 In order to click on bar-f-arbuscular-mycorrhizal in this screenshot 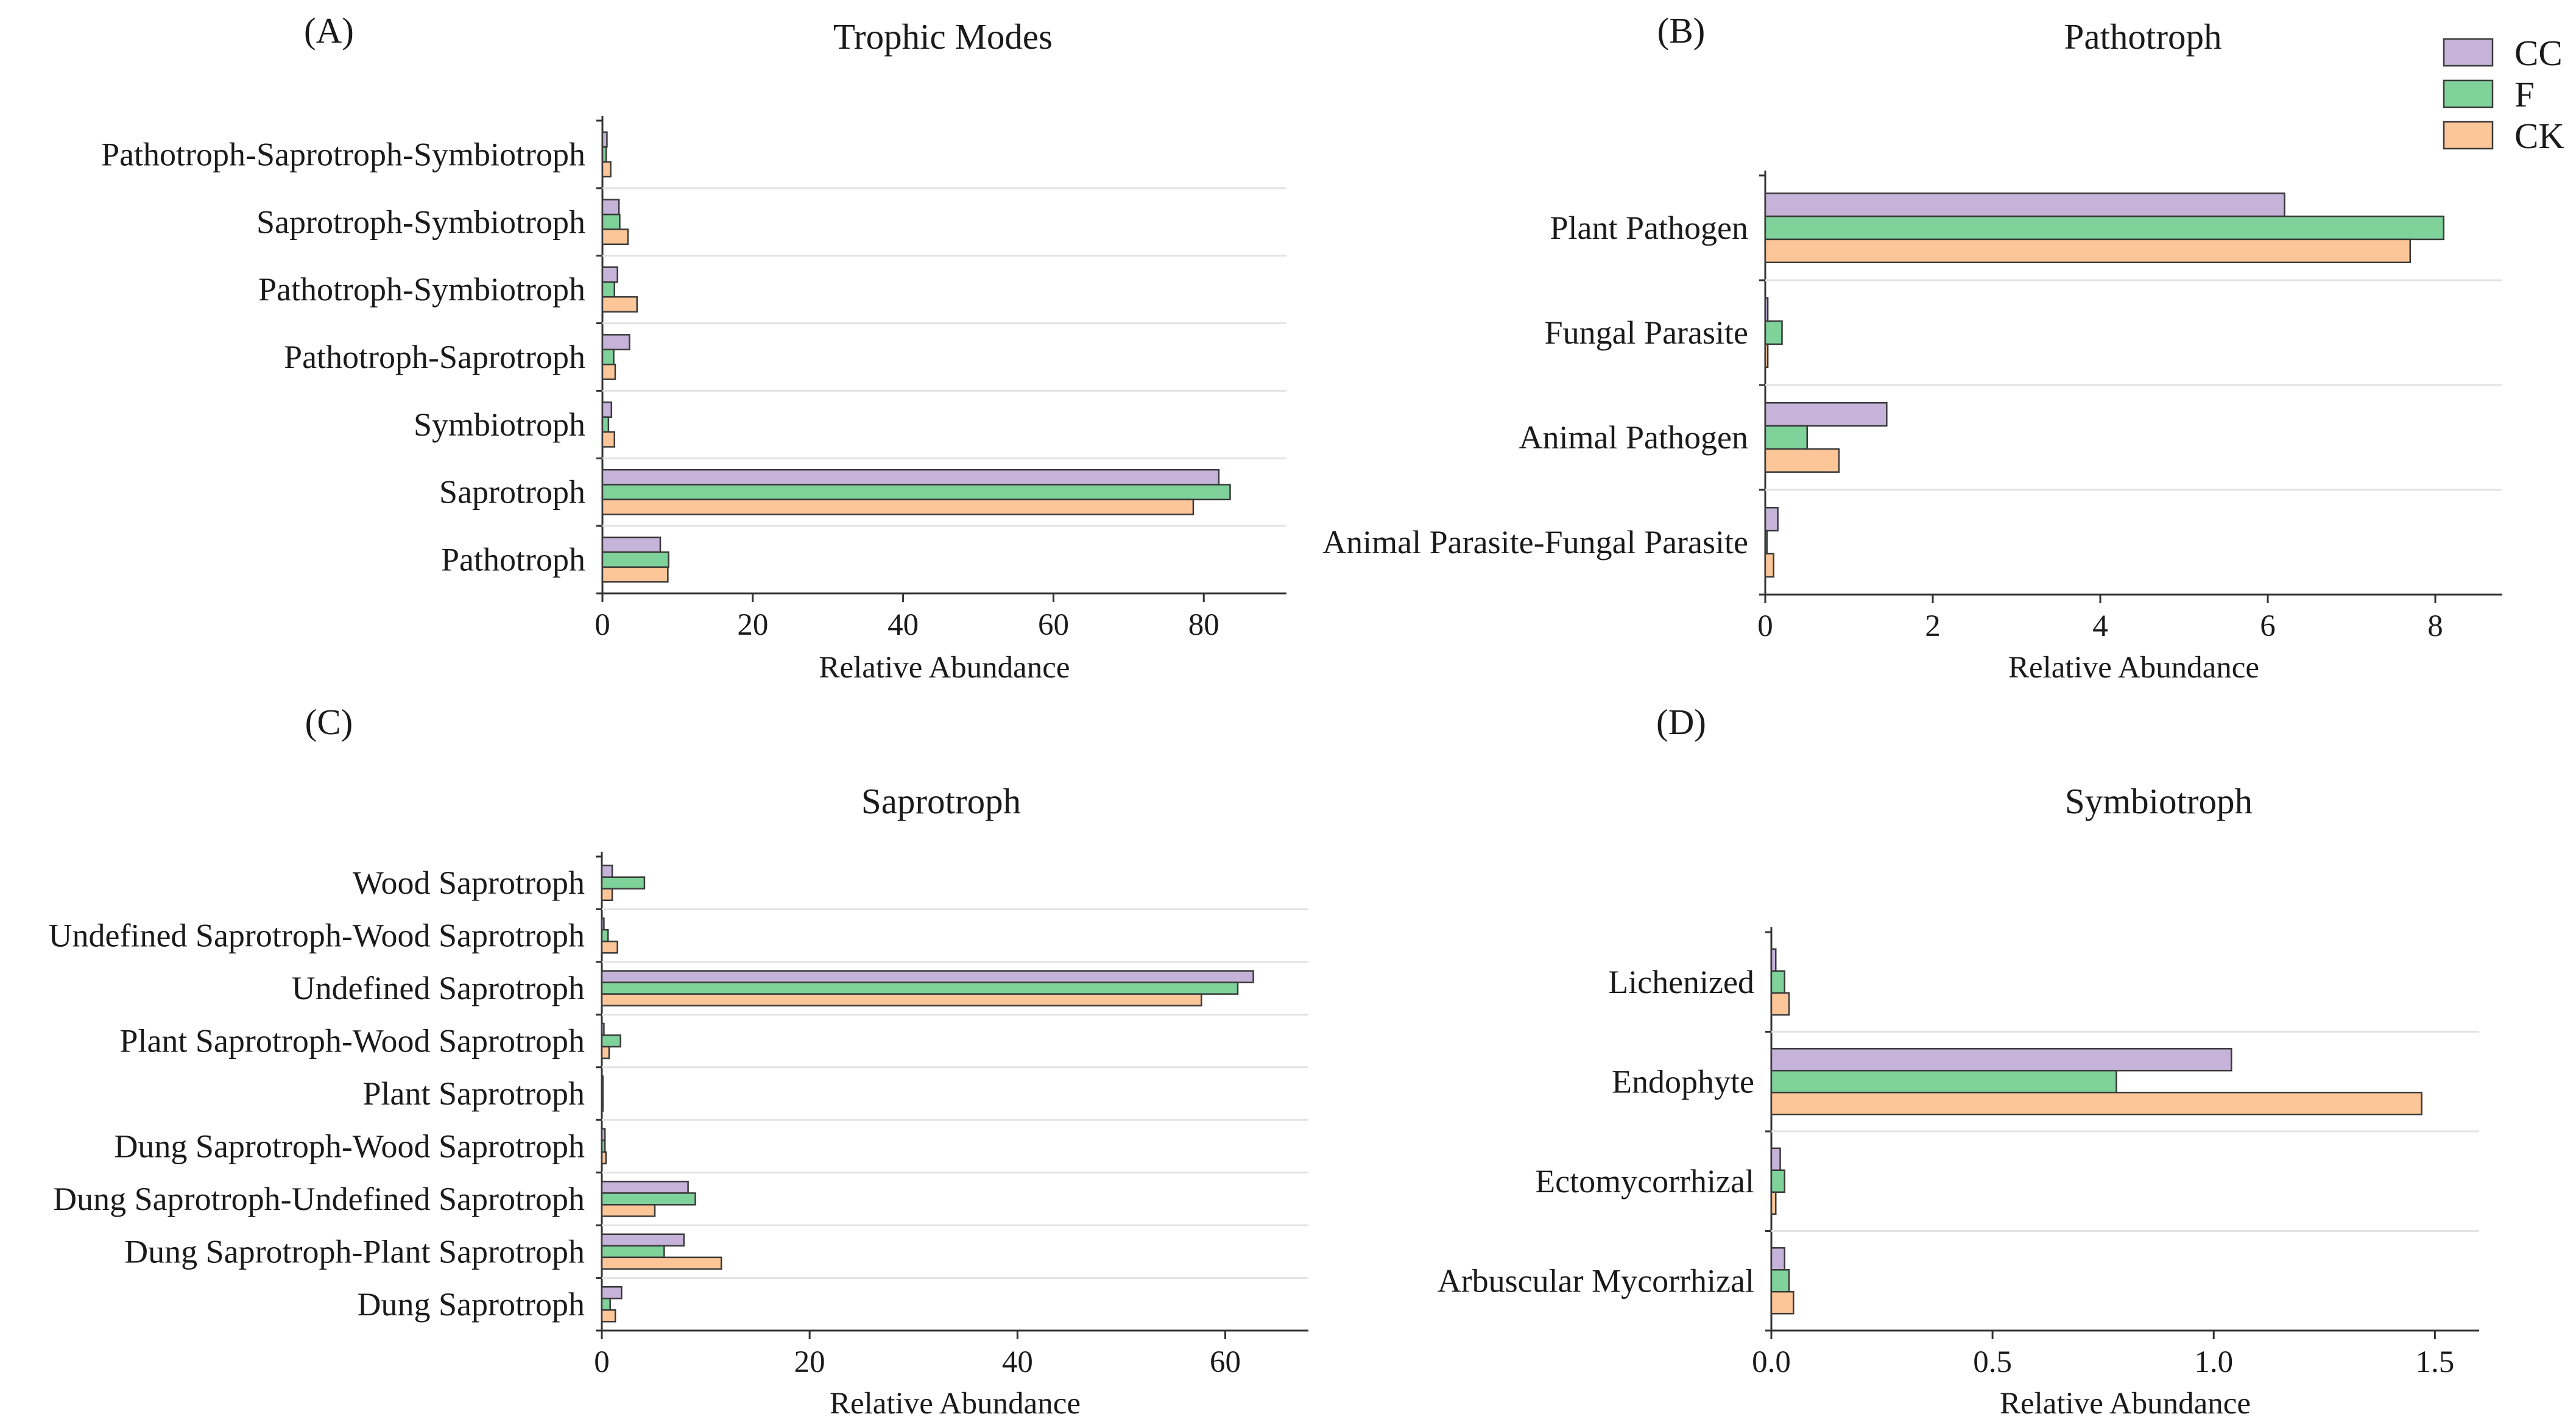, I will do `click(1780, 1281)`.